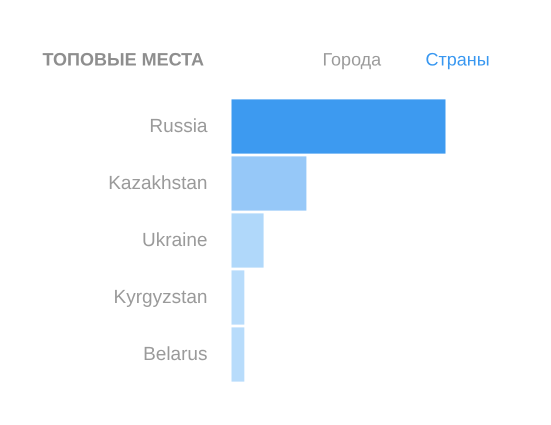  What do you see at coordinates (123, 60) in the screenshot?
I see `chart-title: ТОПОВЫЕ МЕСТА` at bounding box center [123, 60].